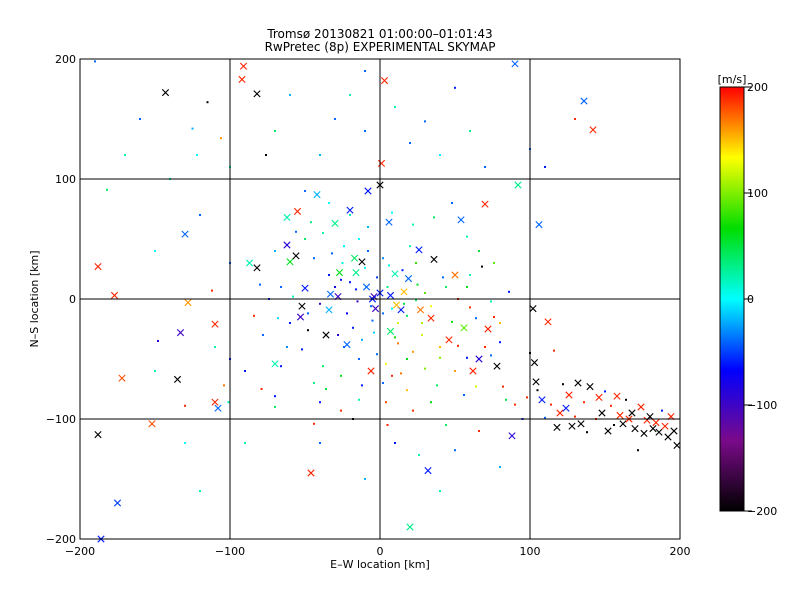  I want to click on colorbar-tick-label: 200, so click(757, 87).